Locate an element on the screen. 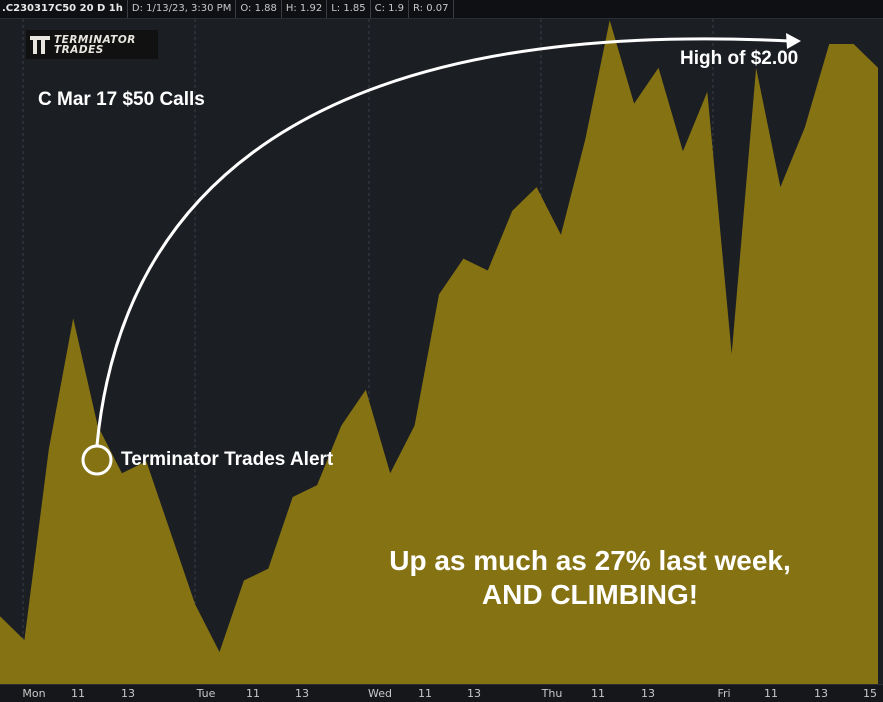  open-readout: O: 1.88 is located at coordinates (259, 9).